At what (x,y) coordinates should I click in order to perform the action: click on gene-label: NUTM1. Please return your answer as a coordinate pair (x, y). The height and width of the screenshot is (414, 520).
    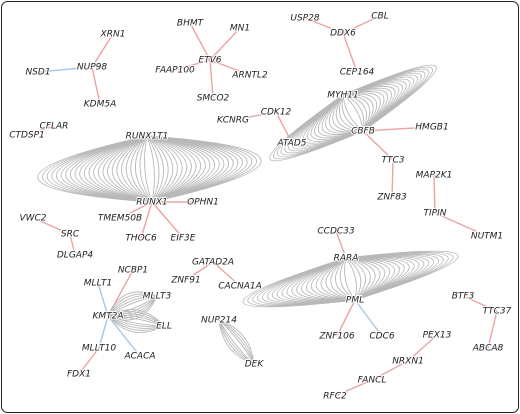
    Looking at the image, I should click on (487, 237).